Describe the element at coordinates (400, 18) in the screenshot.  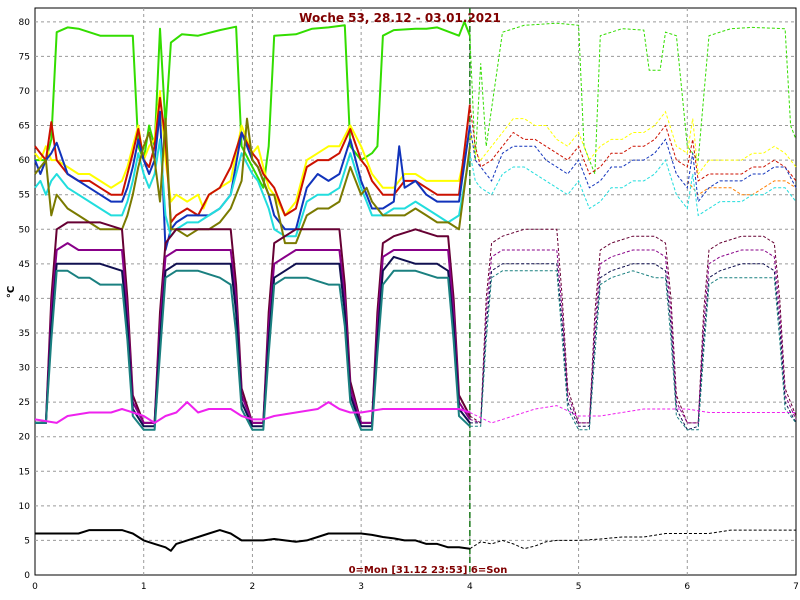
I see `chart-title: Woche 53, 28.12 - 03.01.2021` at that location.